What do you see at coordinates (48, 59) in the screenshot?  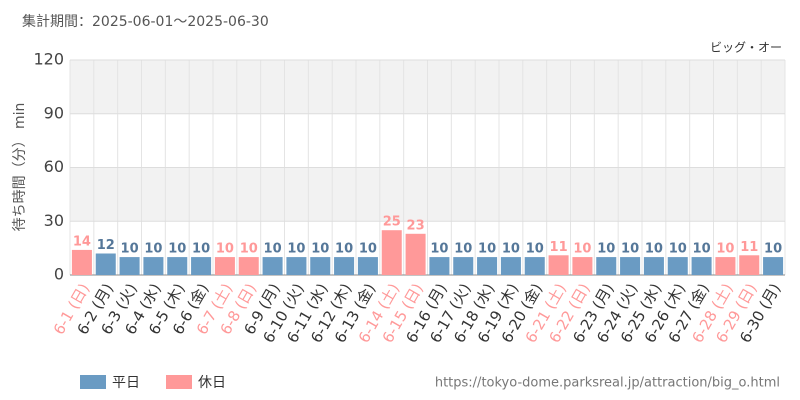 I see `y-tick-label: 120` at bounding box center [48, 59].